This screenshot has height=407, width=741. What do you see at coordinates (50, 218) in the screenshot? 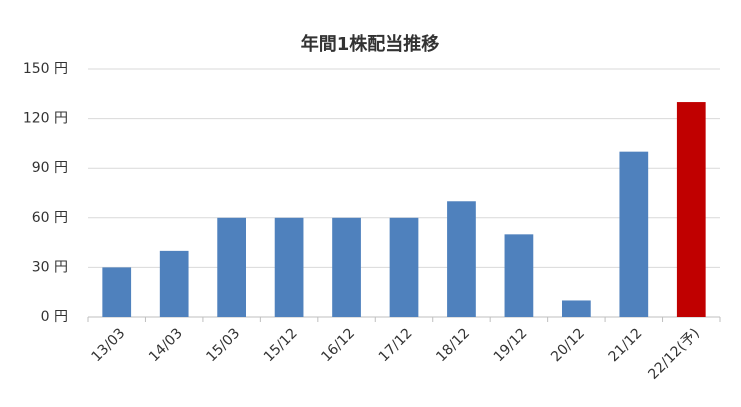
I see `y-tick-label: 60 円` at bounding box center [50, 218].